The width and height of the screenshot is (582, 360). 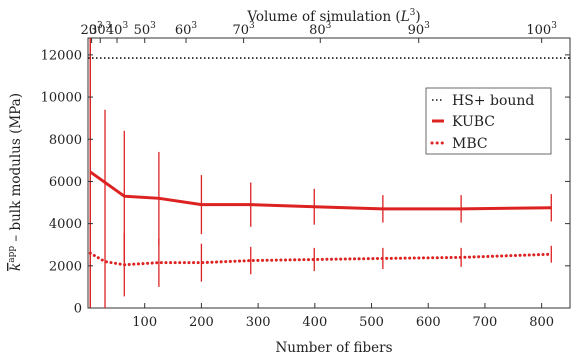 I want to click on y-axis-label-rest: – bulk modulus (MPa), so click(x=16, y=169).